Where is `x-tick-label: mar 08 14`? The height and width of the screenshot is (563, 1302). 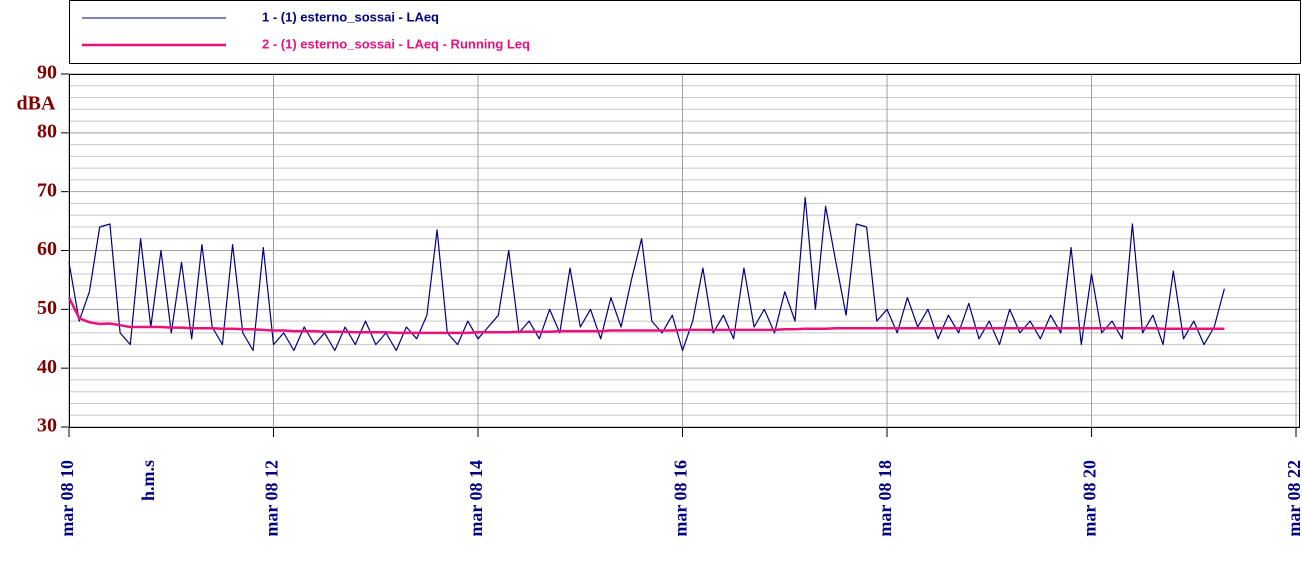 x-tick-label: mar 08 14 is located at coordinates (476, 498).